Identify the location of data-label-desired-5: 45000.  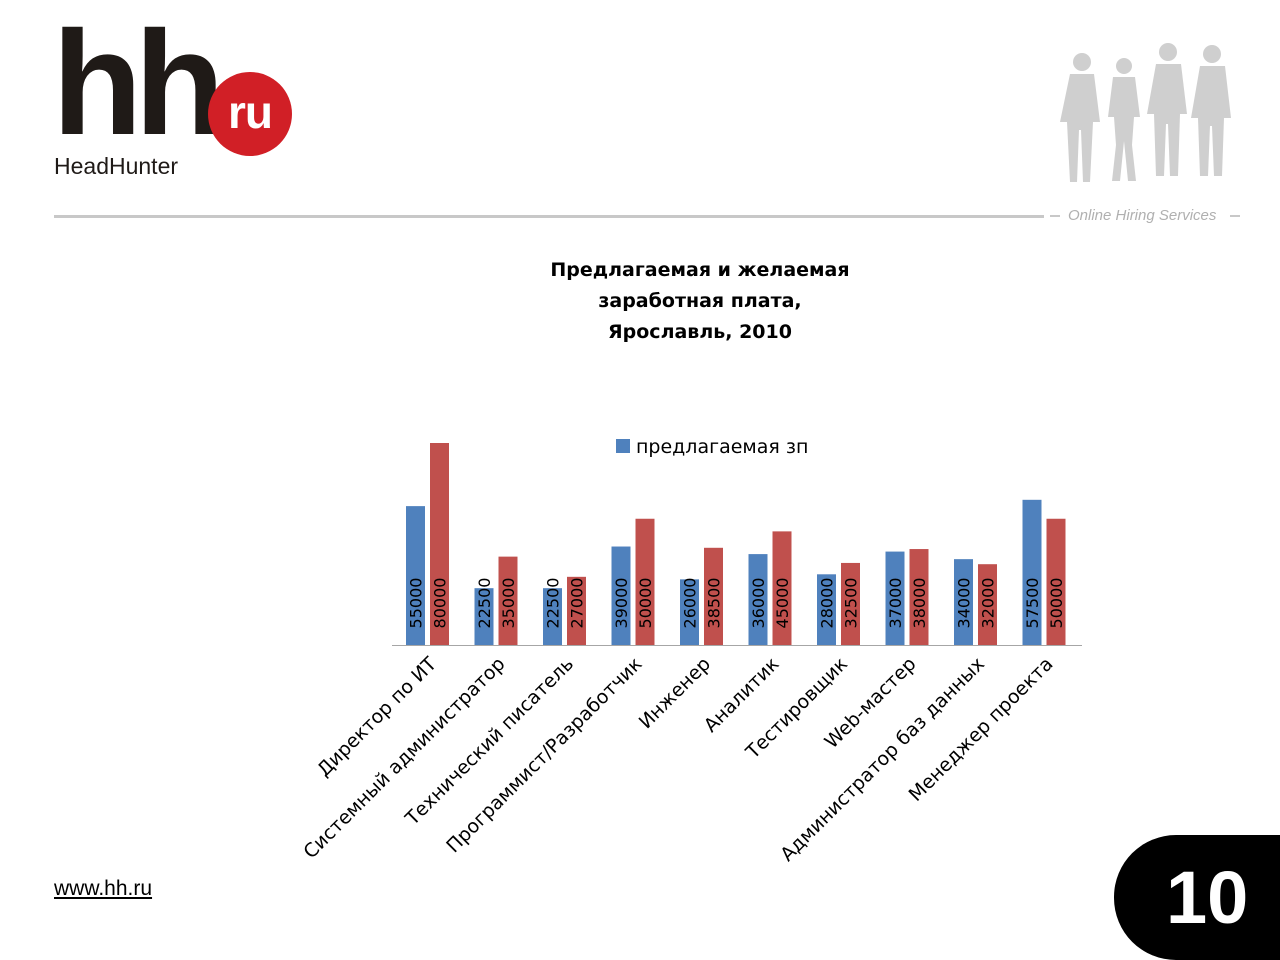
(782, 603).